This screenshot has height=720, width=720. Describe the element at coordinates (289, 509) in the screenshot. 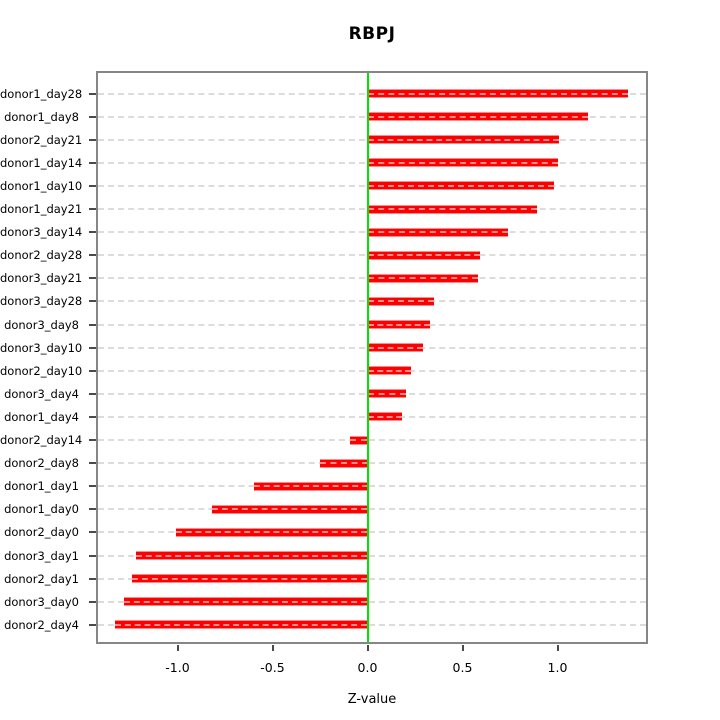

I see `bar-donor1_day0` at that location.